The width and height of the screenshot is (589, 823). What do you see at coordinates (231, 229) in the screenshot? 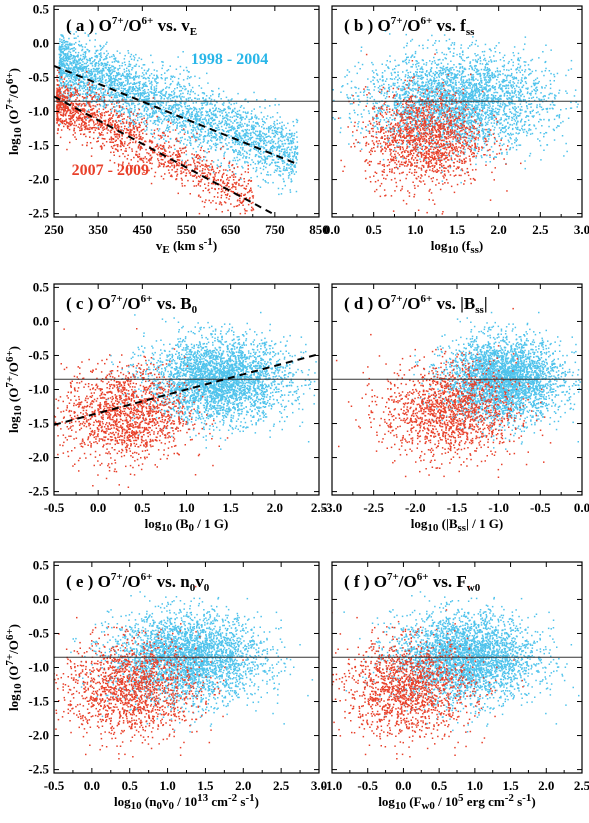
I see `x-tick-label: 650` at bounding box center [231, 229].